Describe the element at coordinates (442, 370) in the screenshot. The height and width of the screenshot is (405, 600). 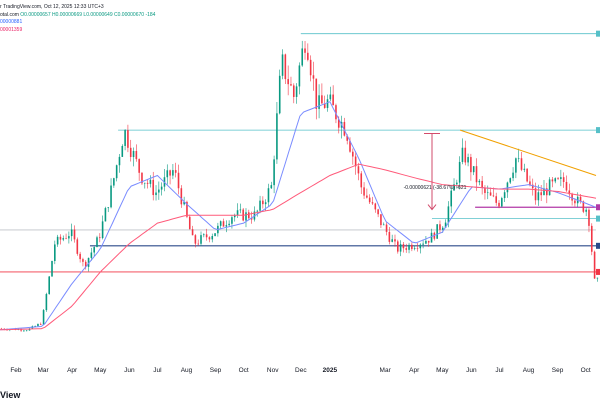
I see `x-tick-label: May` at that location.